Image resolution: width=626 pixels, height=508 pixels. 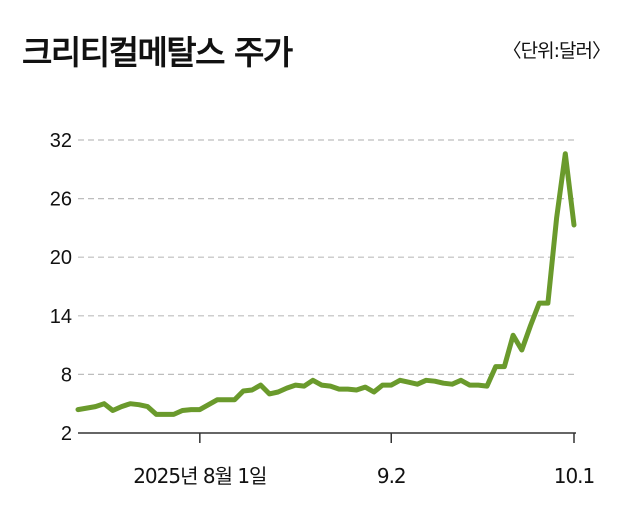 I want to click on x-axis-ticks: 2025년 8월 1일 9.2 10.1, so click(x=364, y=460).